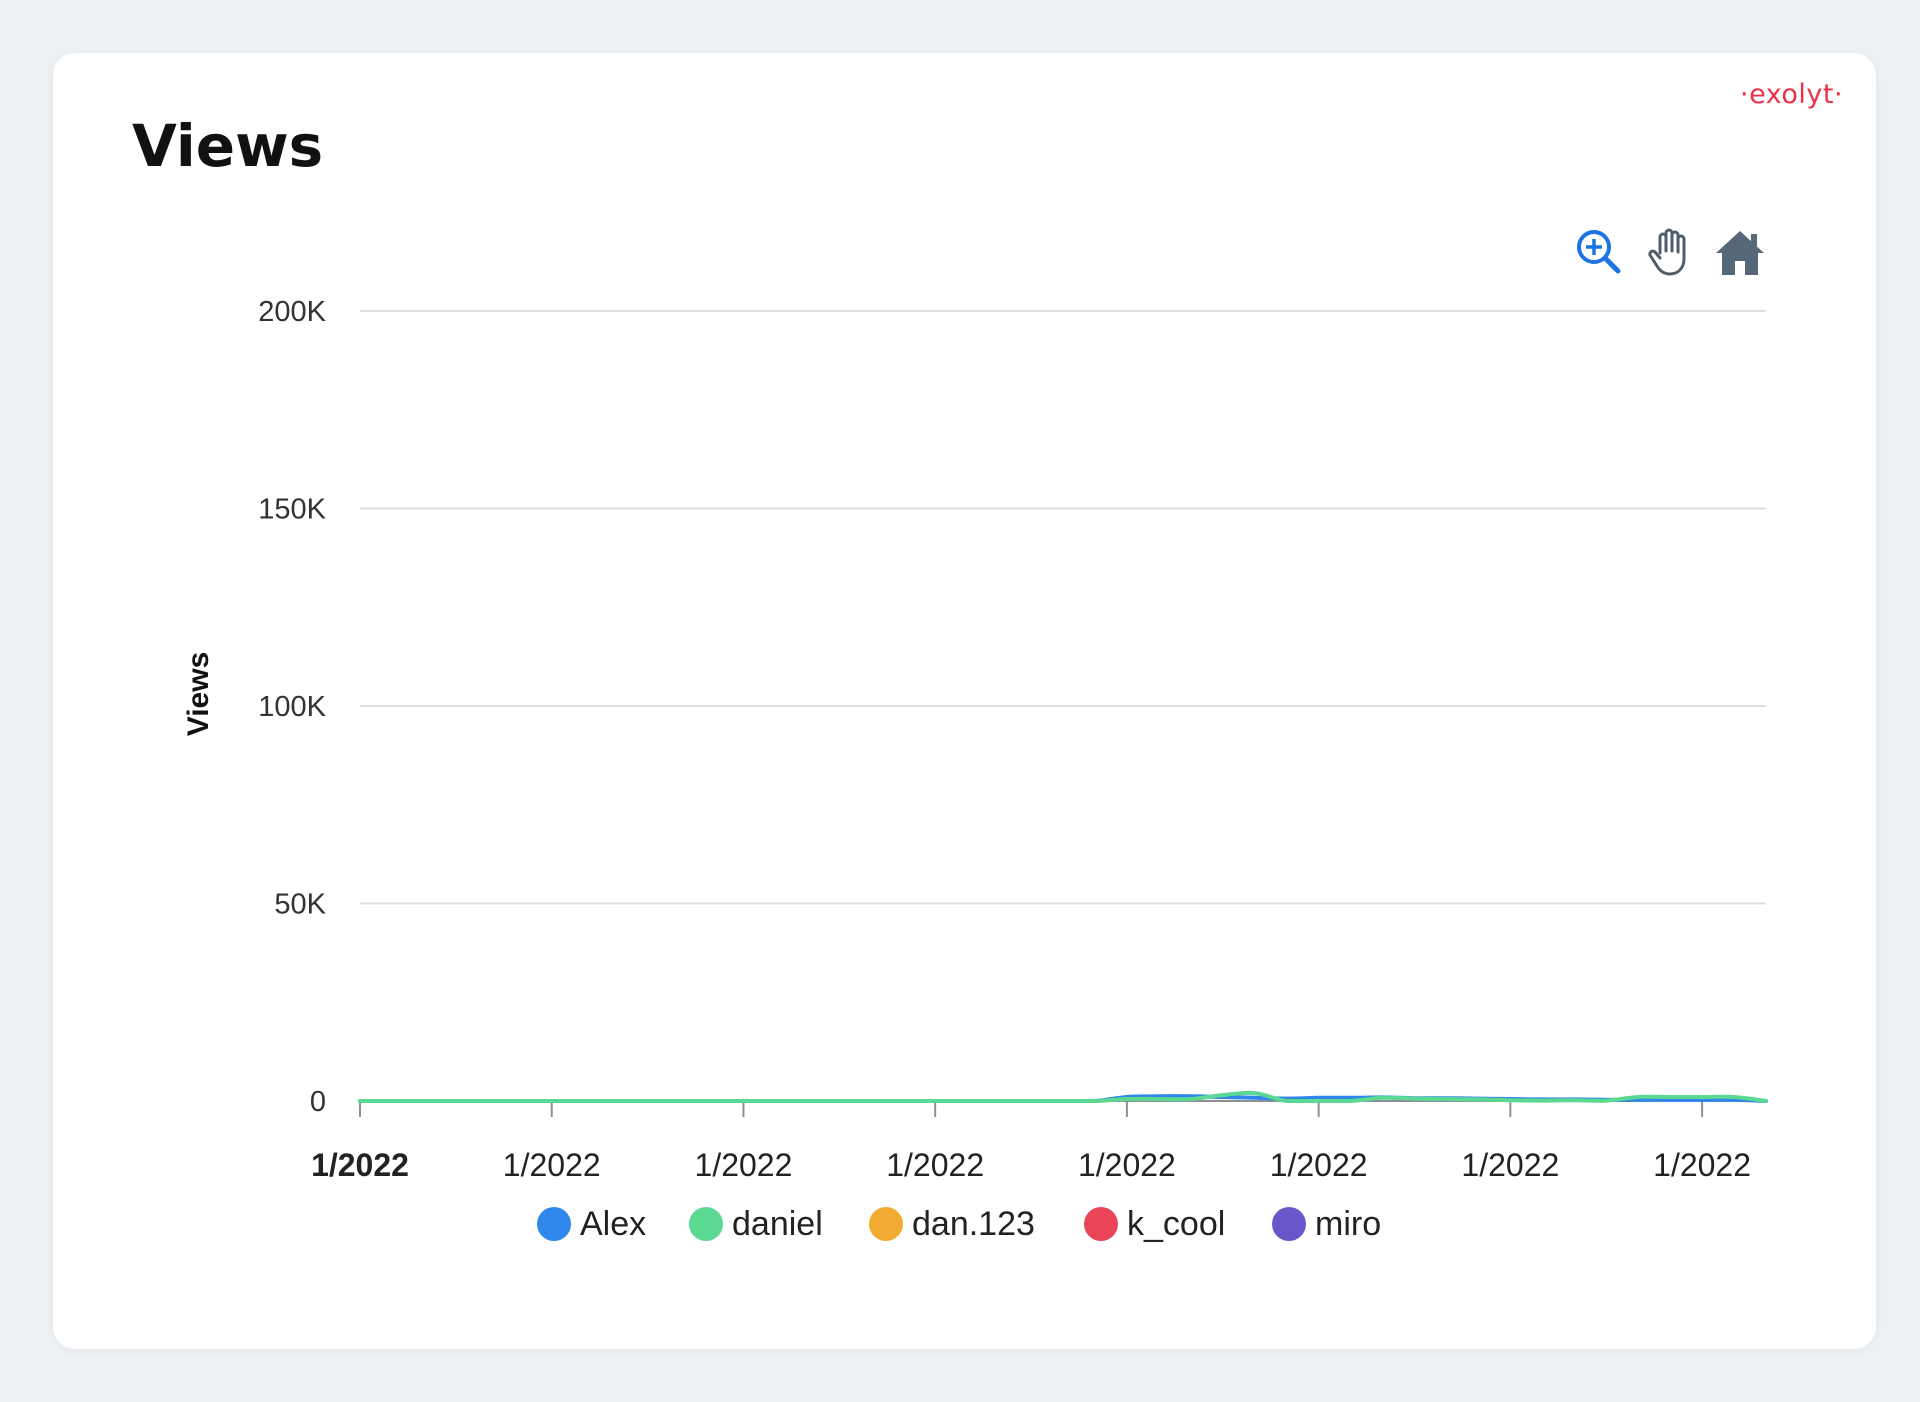 The image size is (1920, 1402). I want to click on series-line-daniel, so click(1063, 1096).